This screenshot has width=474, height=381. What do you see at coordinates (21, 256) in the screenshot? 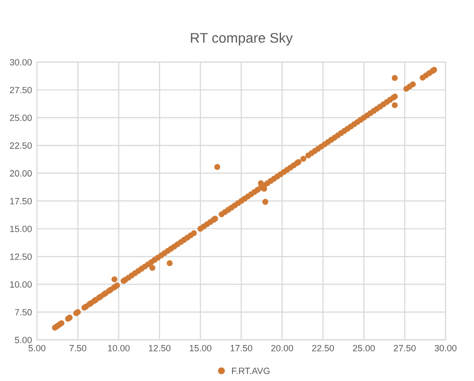
I see `y-tick-label: 12.50` at bounding box center [21, 256].